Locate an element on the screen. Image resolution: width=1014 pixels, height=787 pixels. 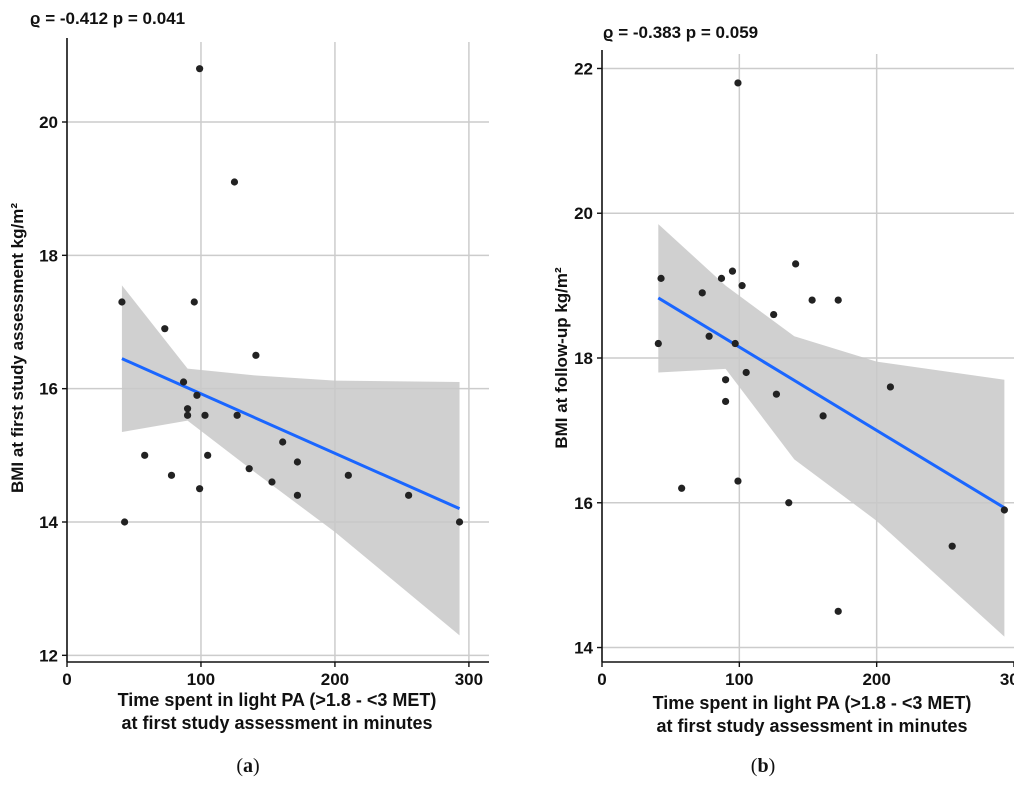
chart-a-confidence-band is located at coordinates (290, 460).